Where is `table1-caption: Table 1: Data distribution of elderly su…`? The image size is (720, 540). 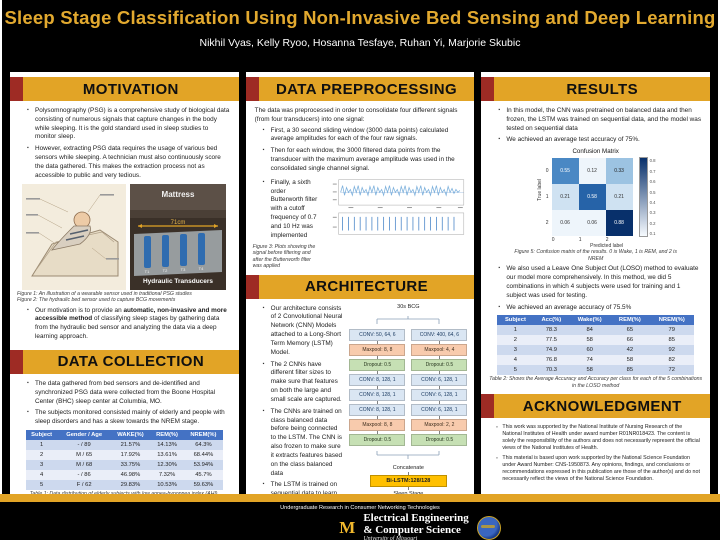
table1-caption: Table 1: Data distribution of elderly su… is located at coordinates (124, 492).